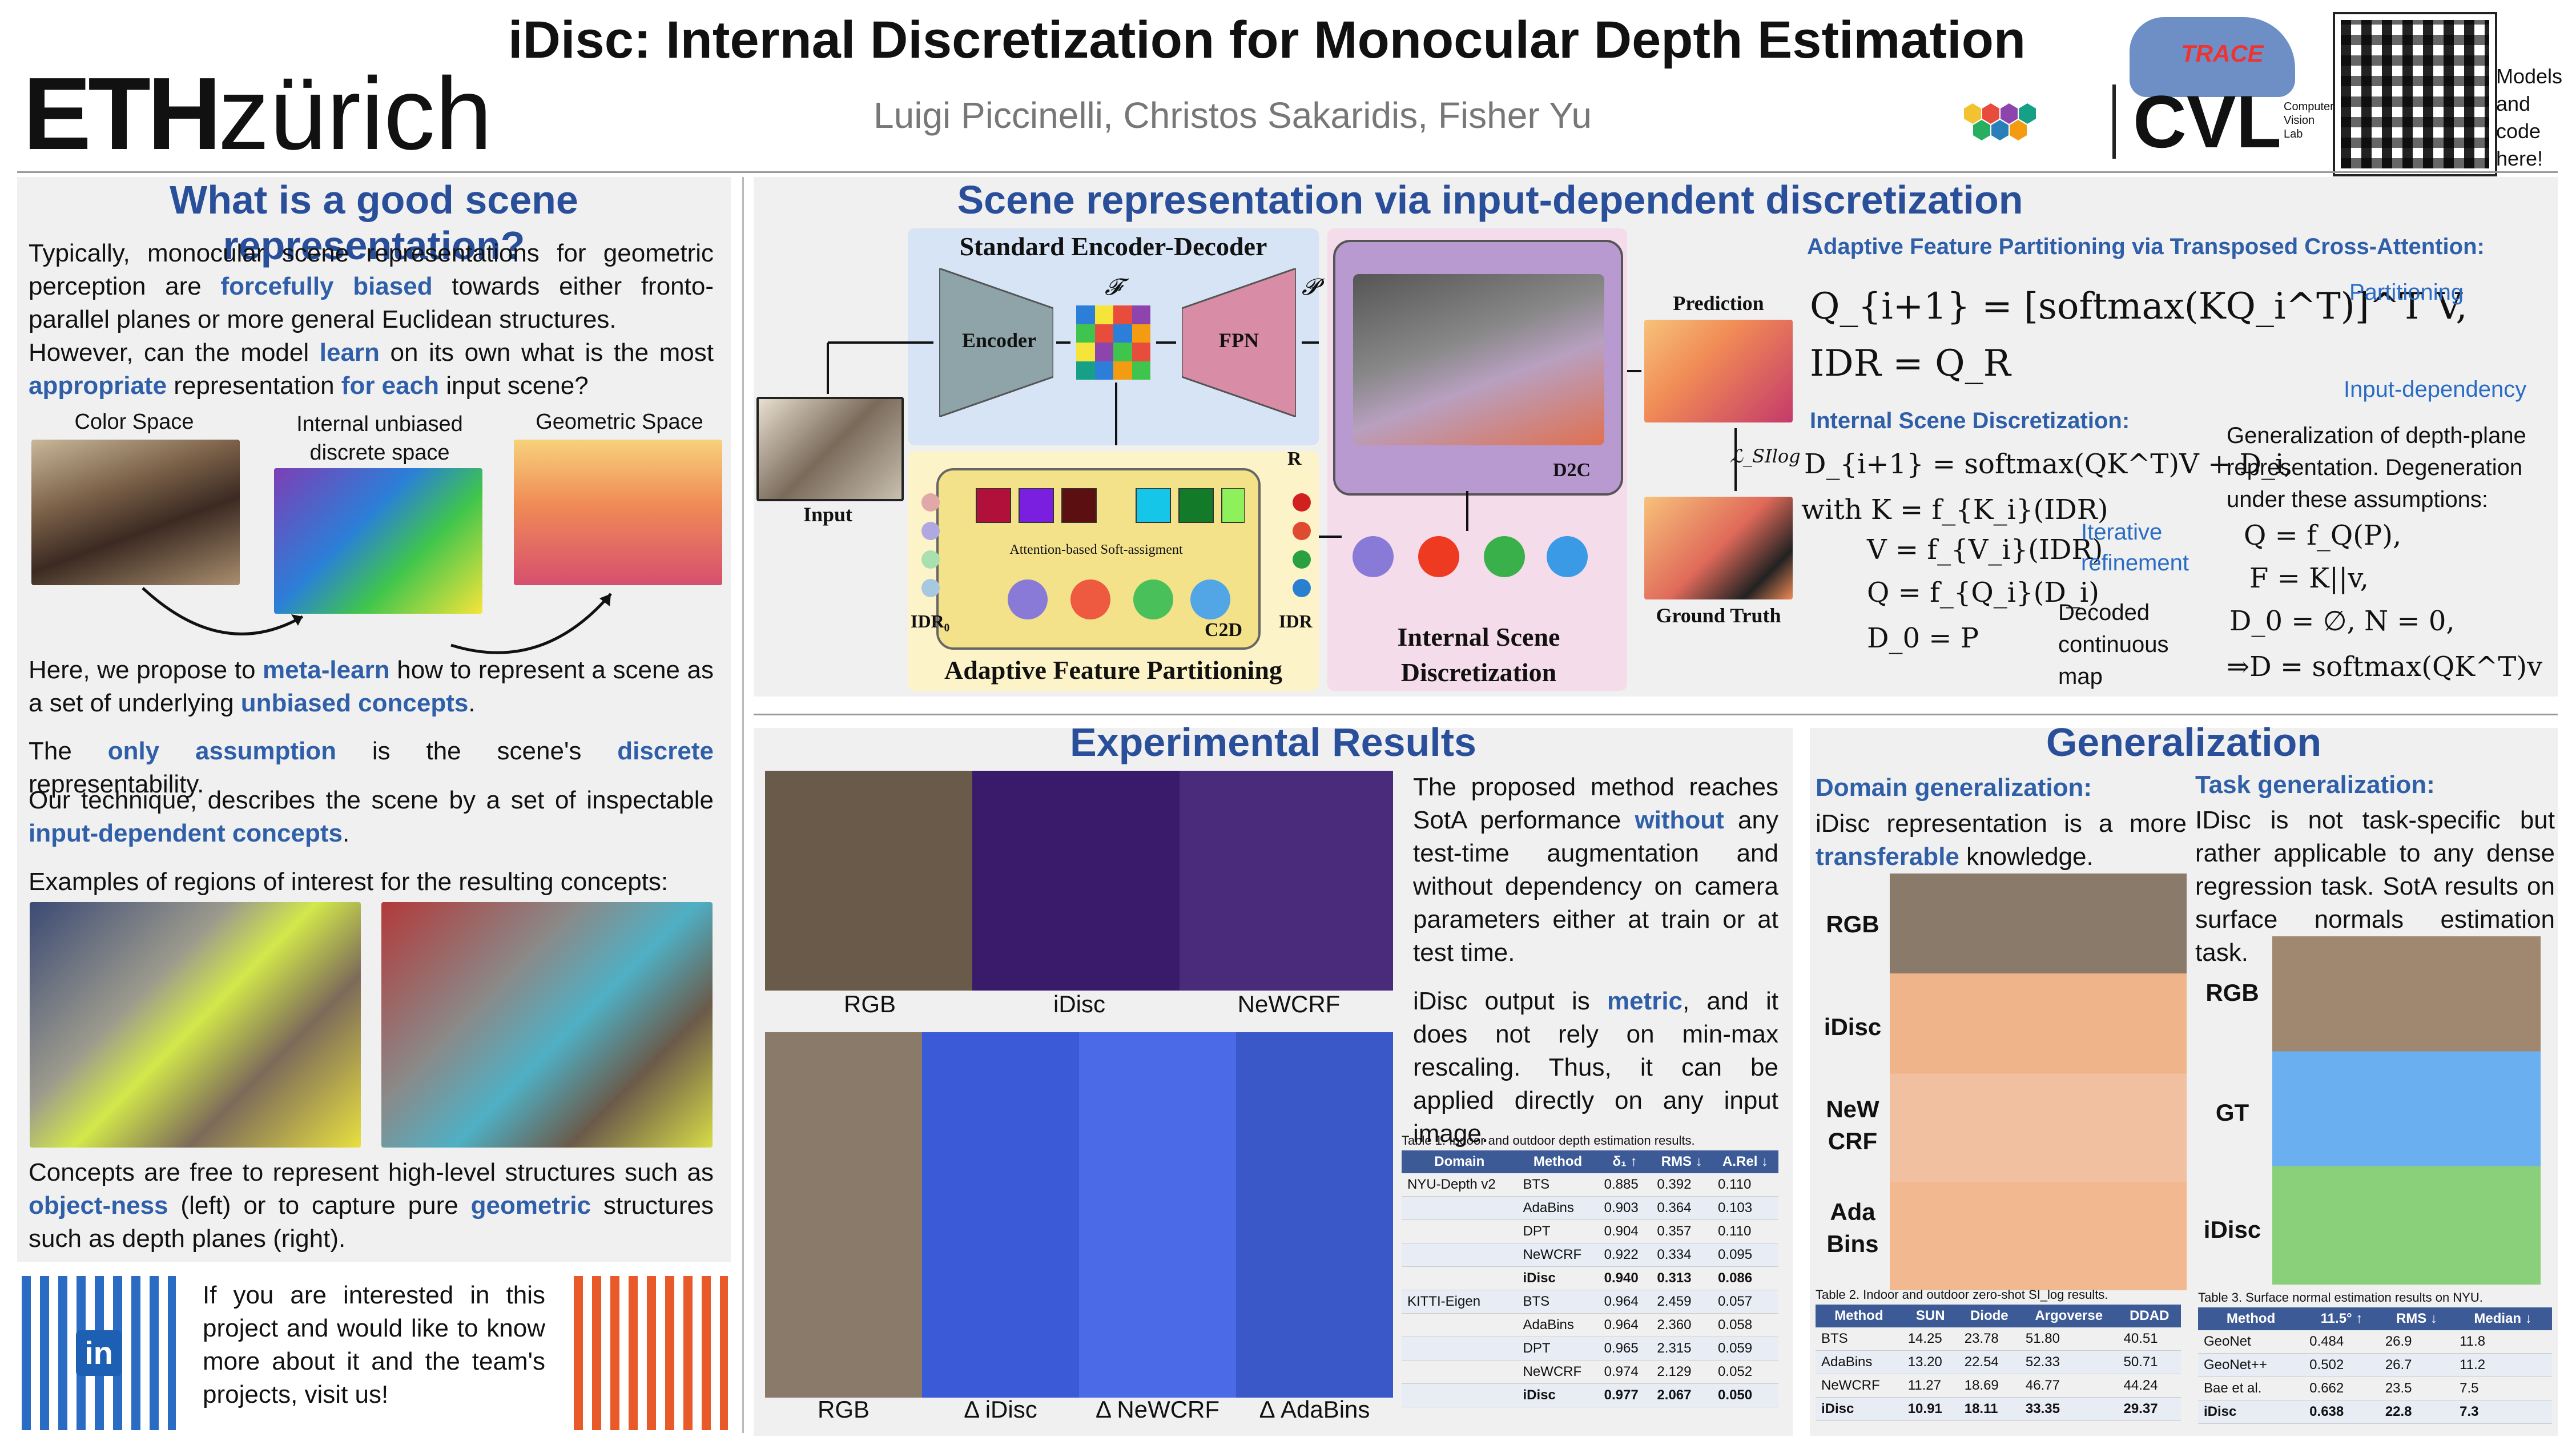  Describe the element at coordinates (2196, 121) in the screenshot. I see `cvl-logo: CVL` at that location.